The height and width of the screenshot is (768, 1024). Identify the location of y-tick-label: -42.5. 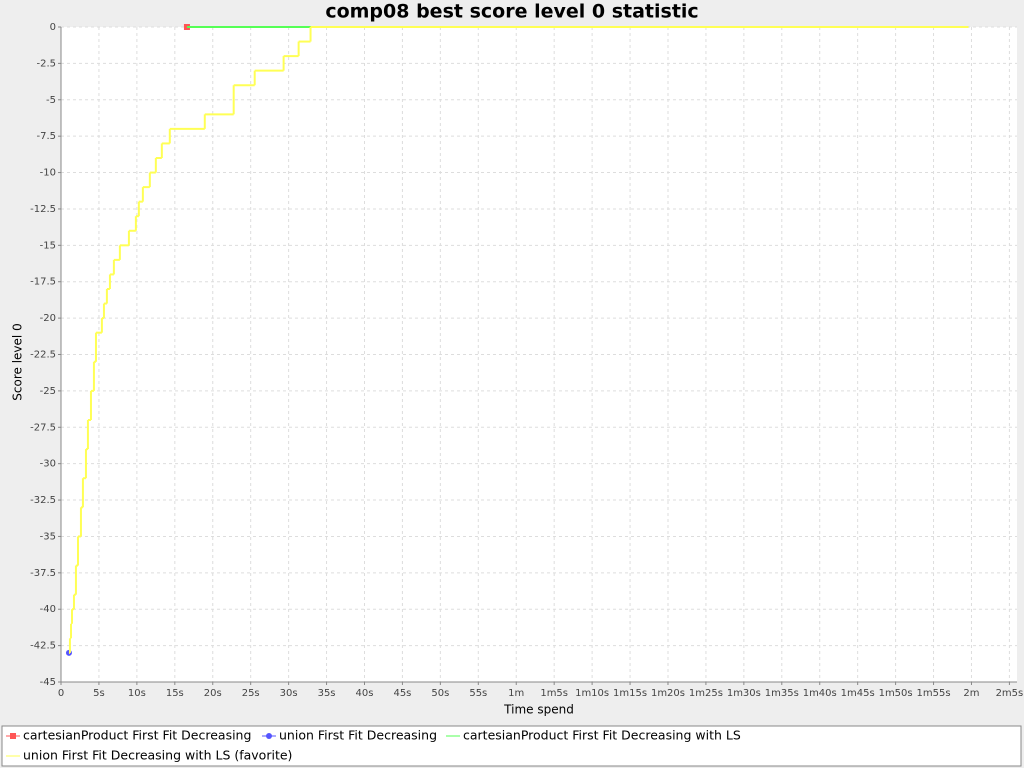
(43, 646).